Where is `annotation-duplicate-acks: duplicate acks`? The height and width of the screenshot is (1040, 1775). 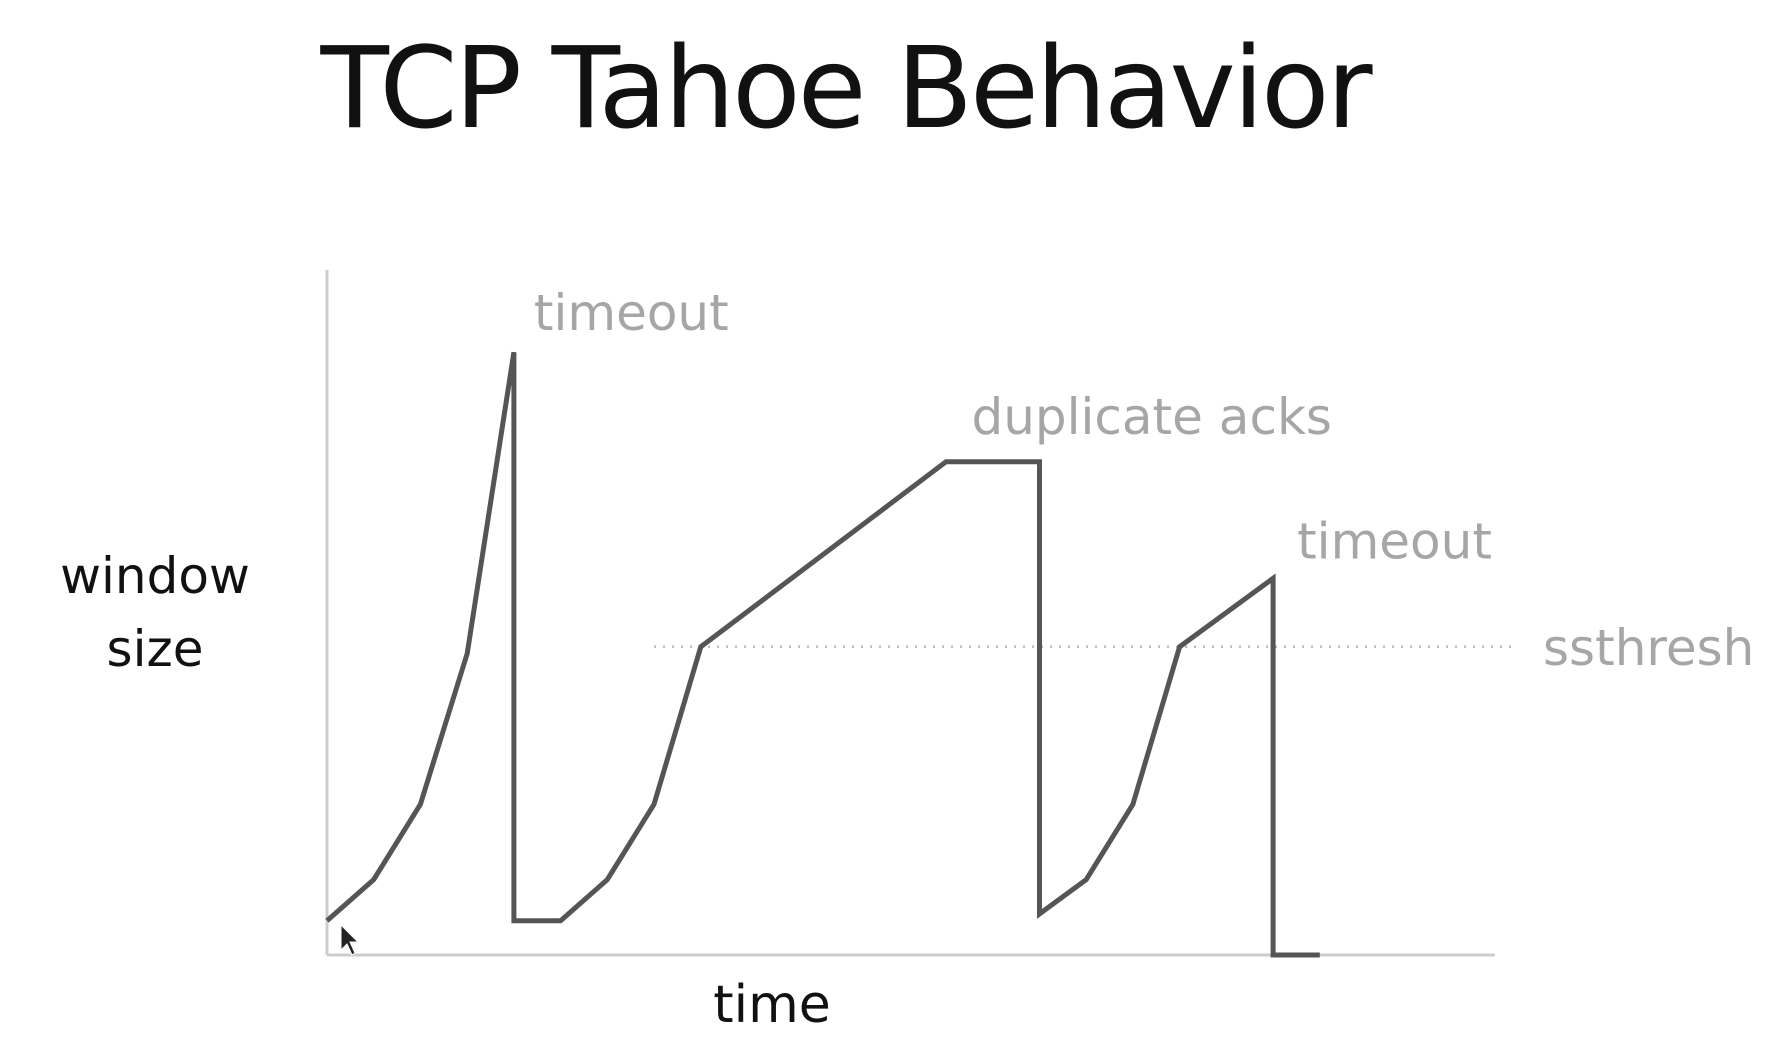
annotation-duplicate-acks: duplicate acks is located at coordinates (1151, 417).